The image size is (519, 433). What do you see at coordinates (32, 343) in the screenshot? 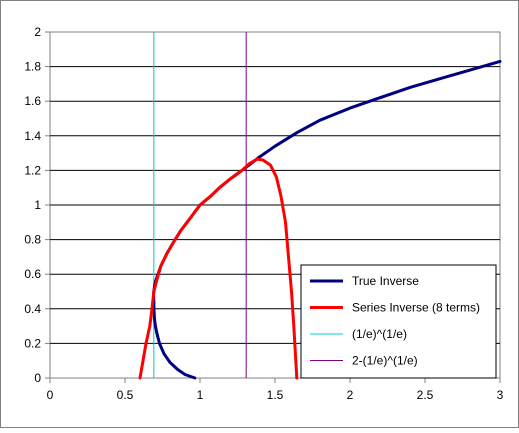
I see `y-tick-label: 0.2` at bounding box center [32, 343].